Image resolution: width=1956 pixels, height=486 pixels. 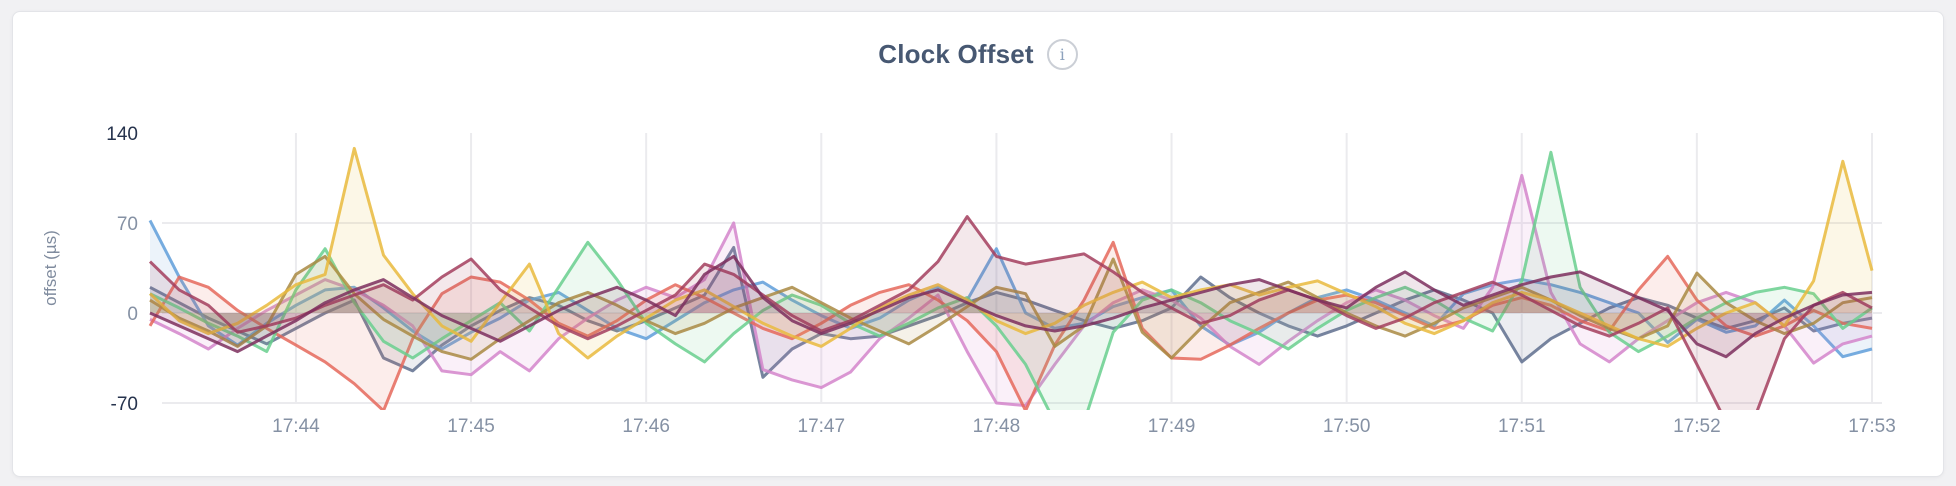 I want to click on y-axis-tick-label: 0, so click(x=132, y=314).